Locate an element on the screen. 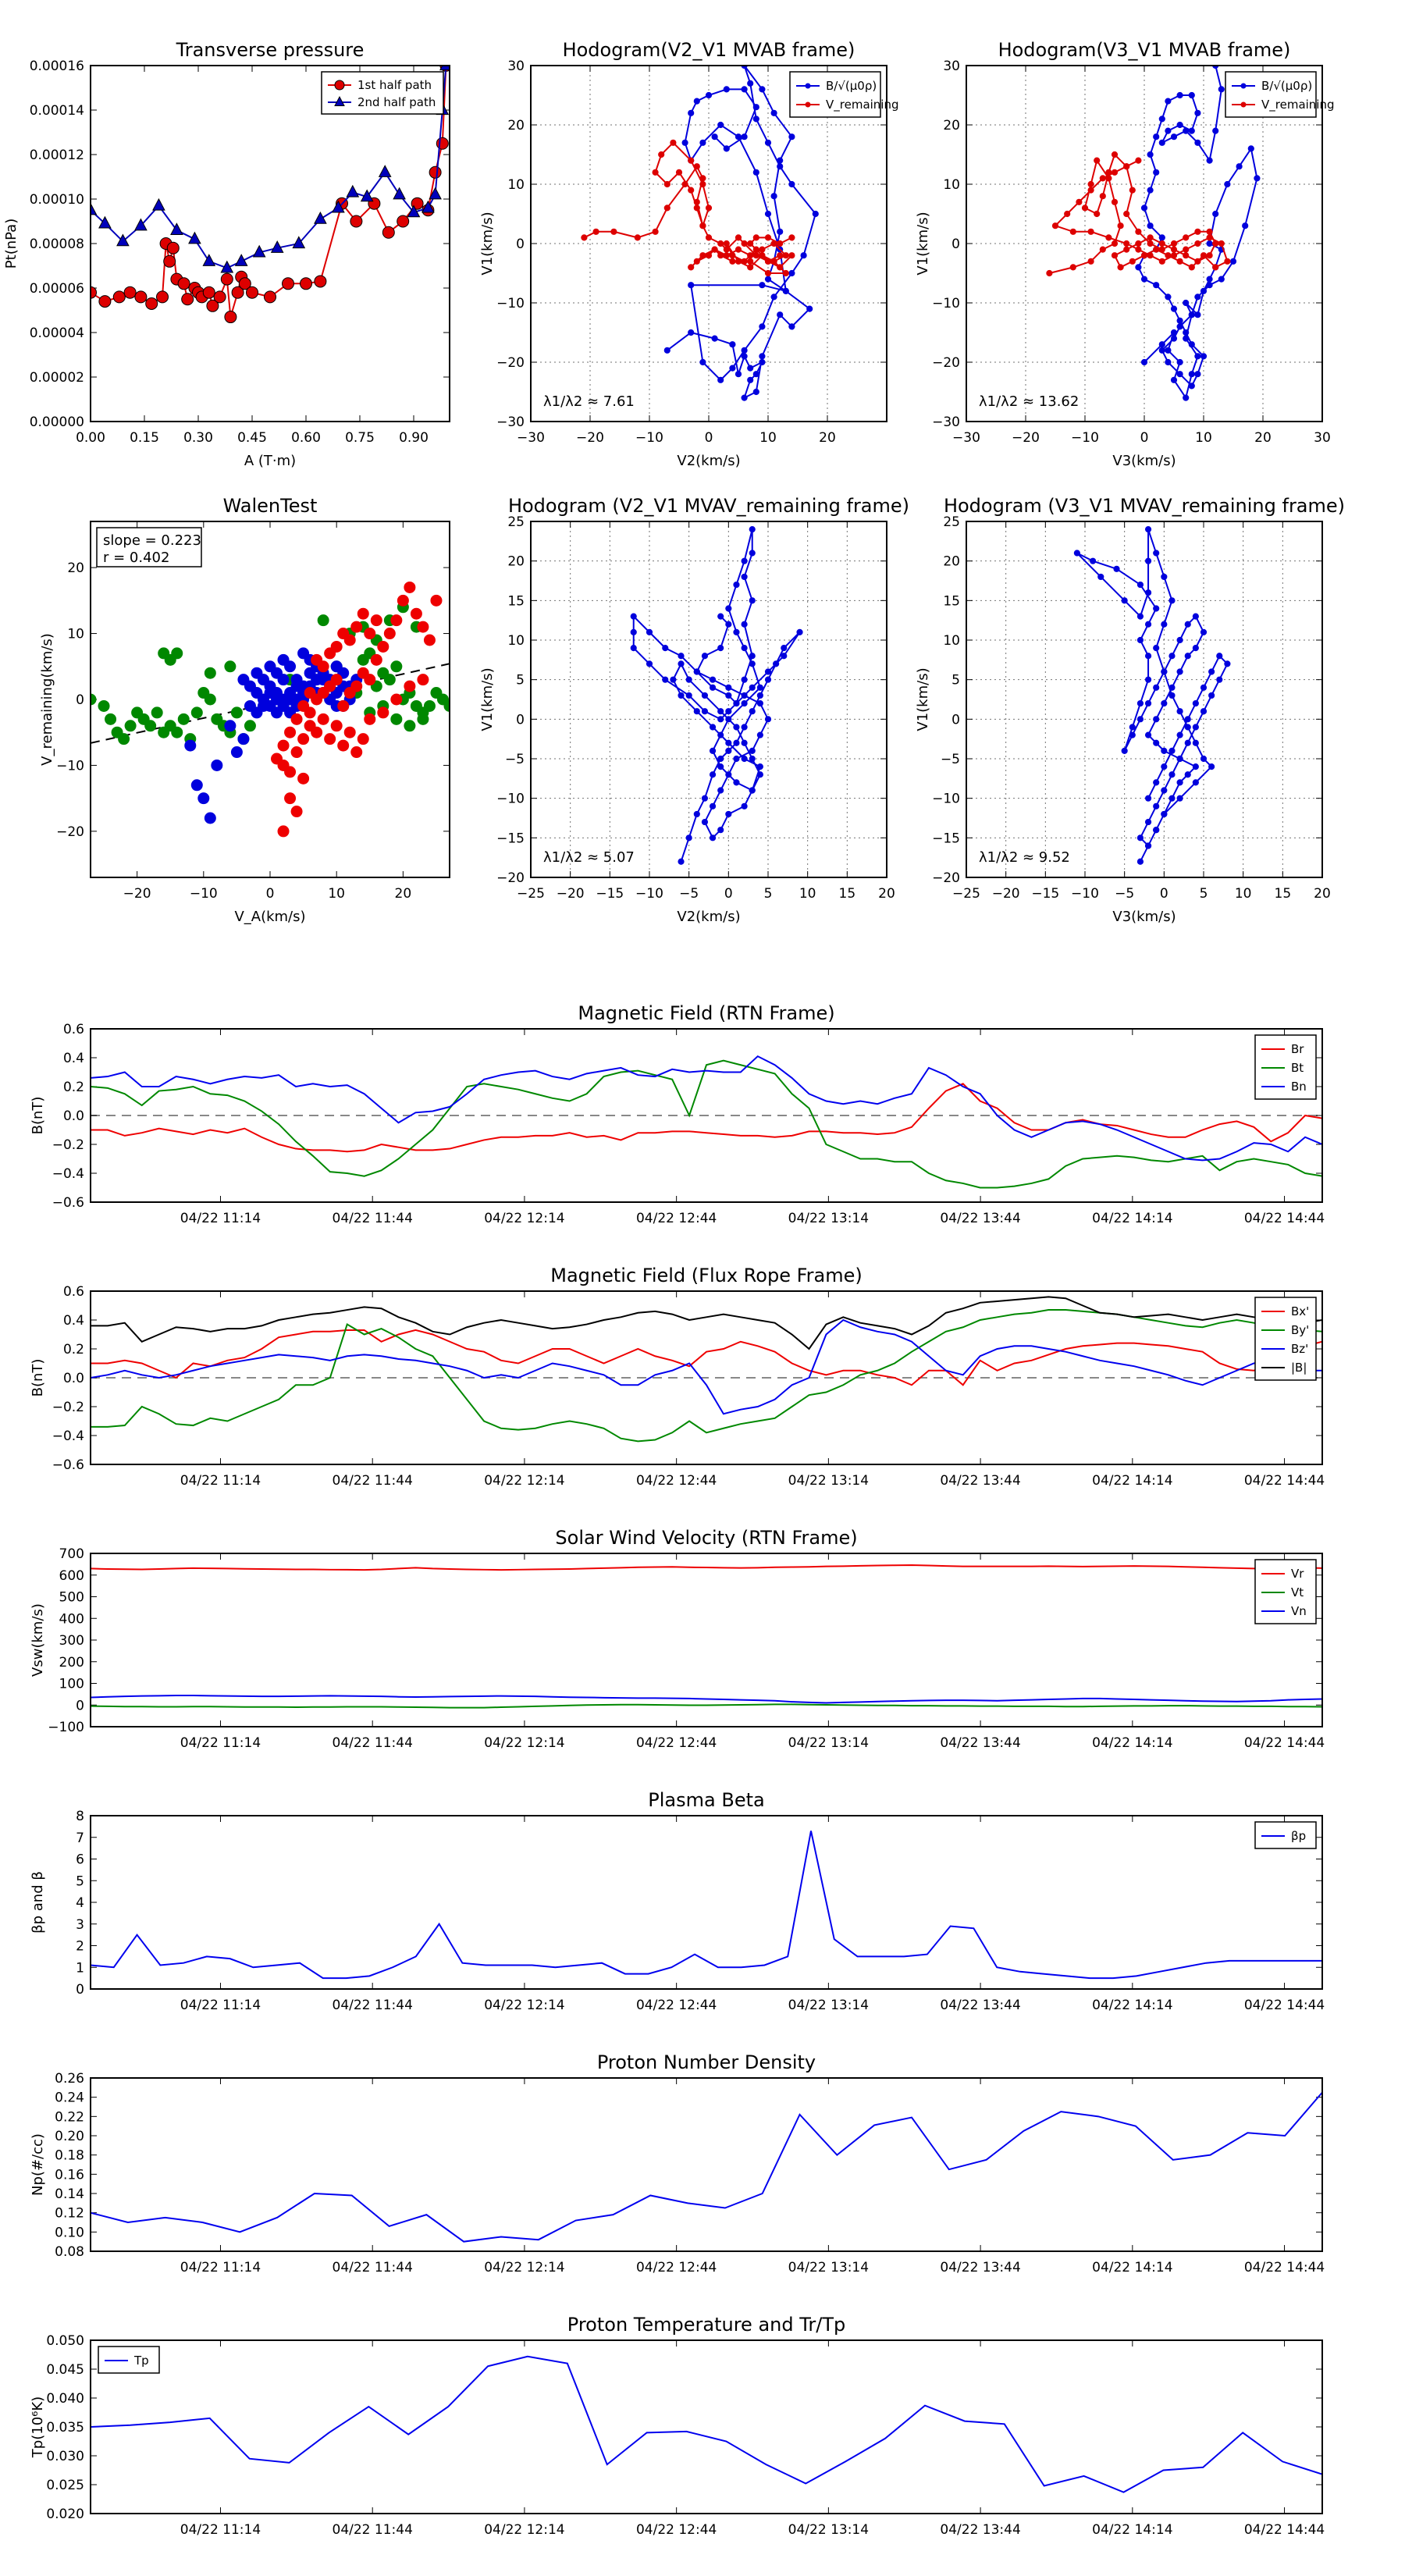  legend: Vr Vt Vn is located at coordinates (1286, 1591).